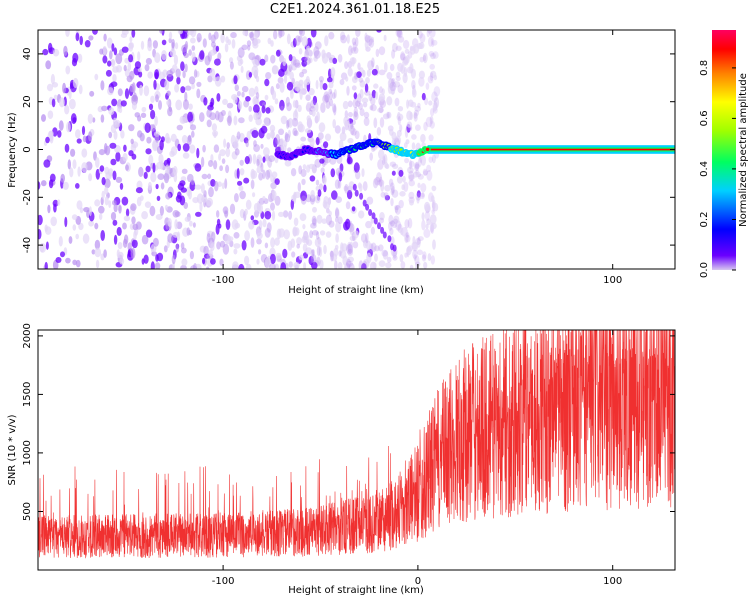 This screenshot has width=750, height=600. I want to click on y-tick-label: 500, so click(27, 511).